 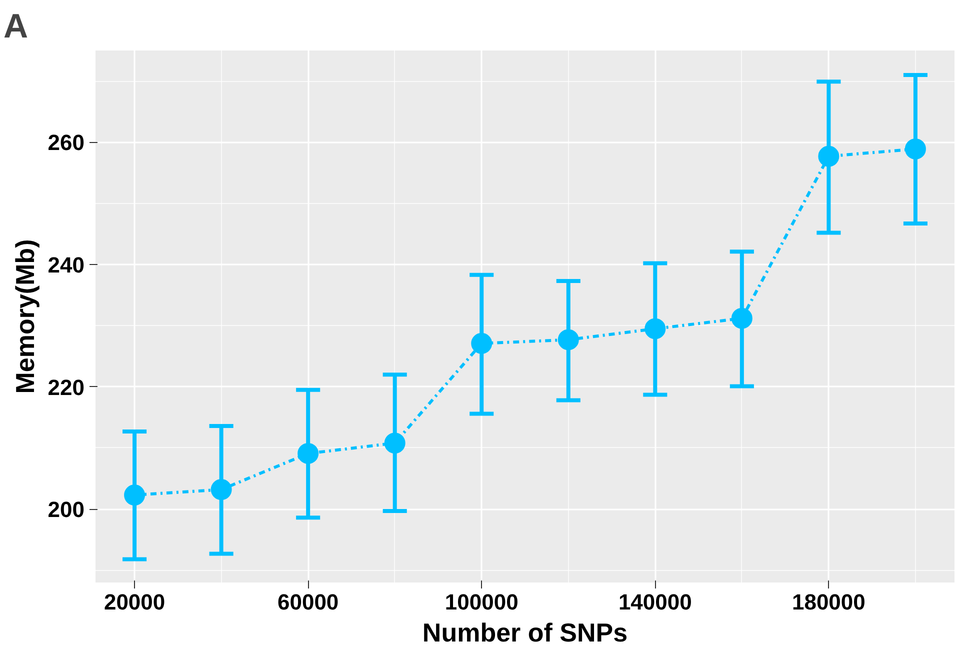 What do you see at coordinates (829, 602) in the screenshot?
I see `x-tick-label: 180000` at bounding box center [829, 602].